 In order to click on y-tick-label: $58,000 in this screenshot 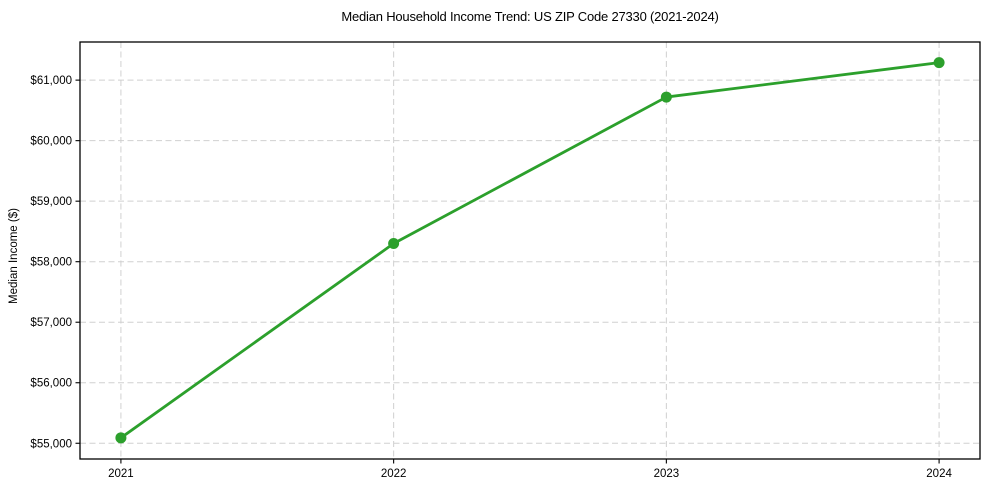, I will do `click(51, 263)`.